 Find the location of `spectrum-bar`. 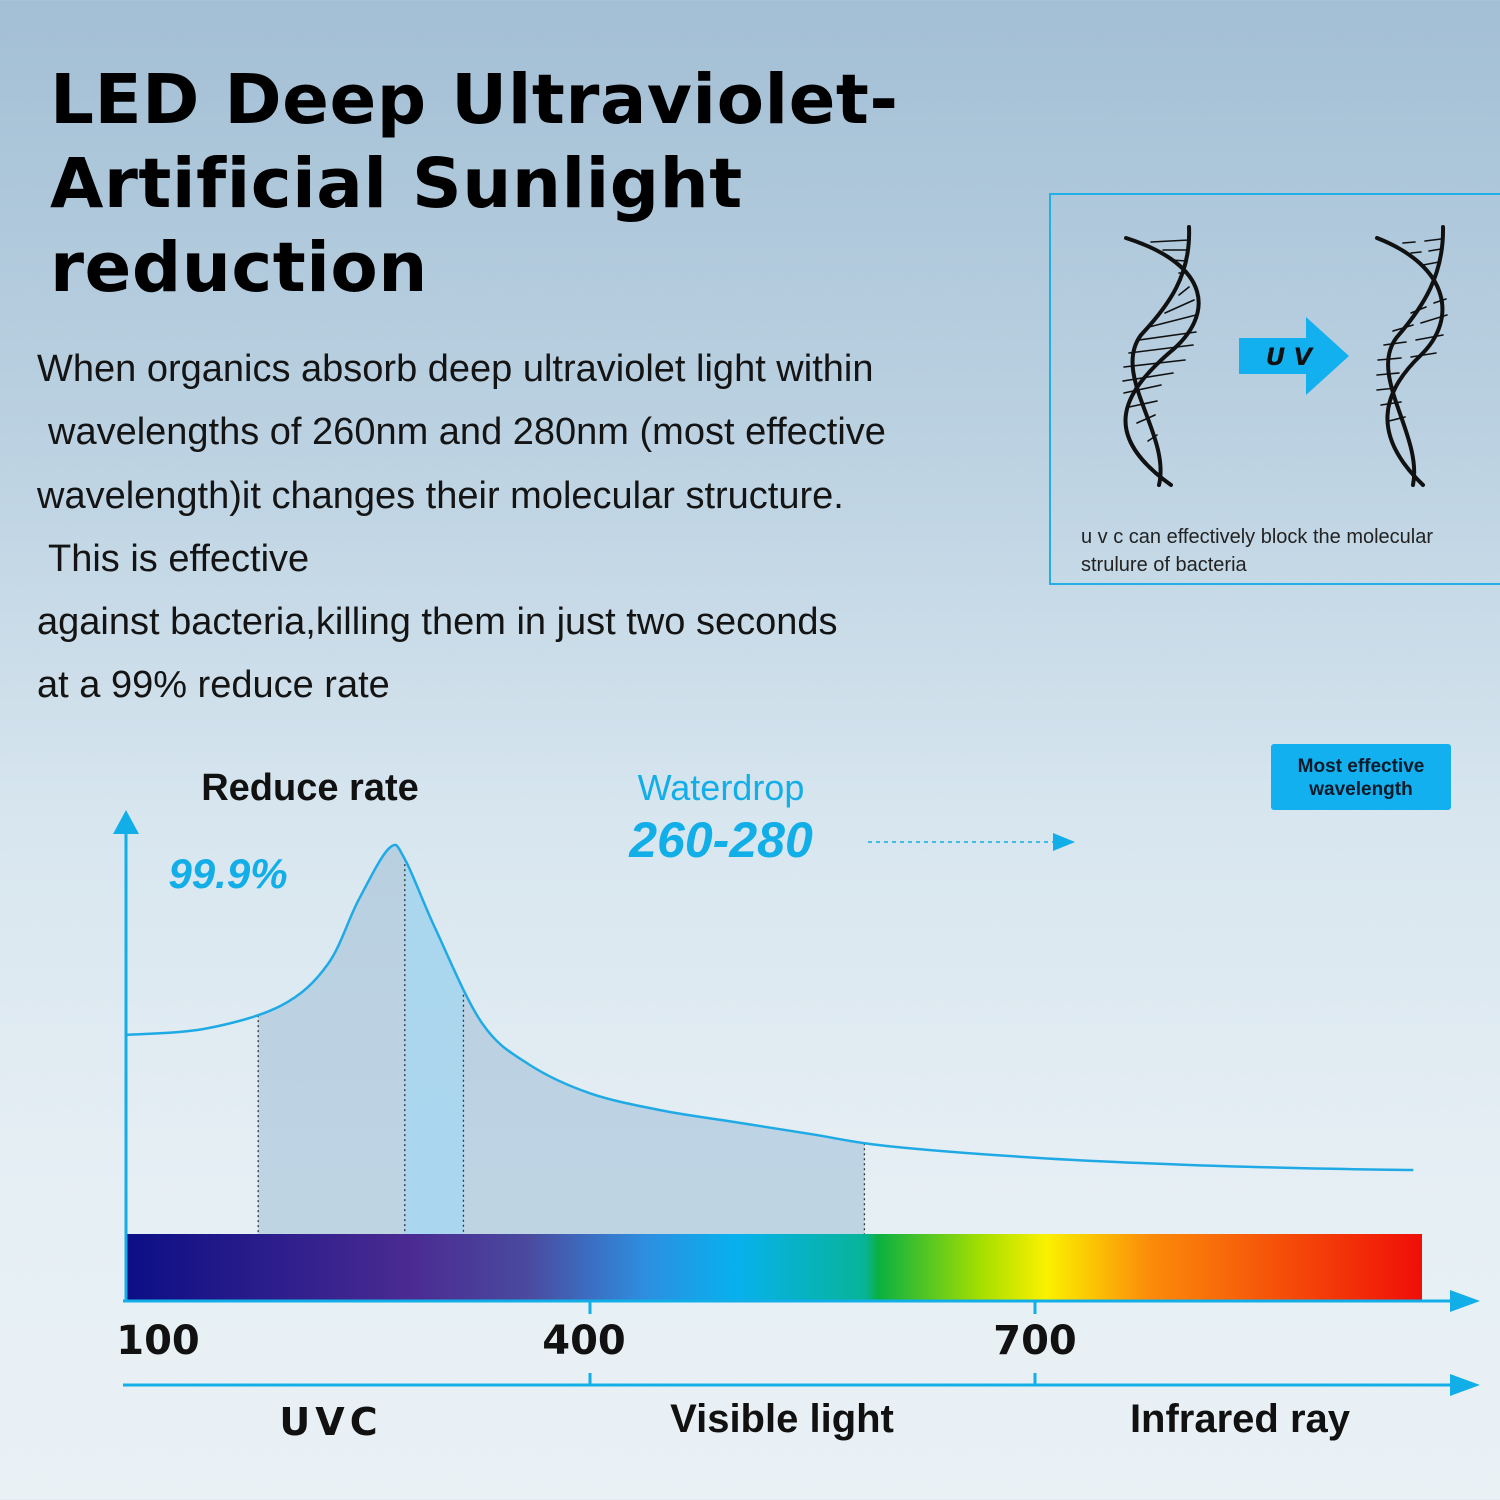

spectrum-bar is located at coordinates (774, 1267).